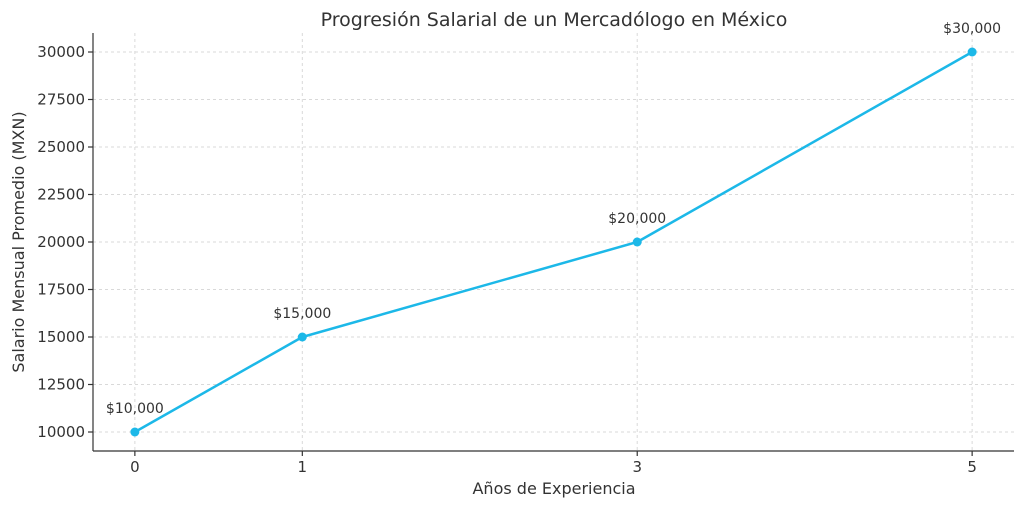 This screenshot has height=507, width=1024. What do you see at coordinates (61, 52) in the screenshot?
I see `y-tick-label: 30000` at bounding box center [61, 52].